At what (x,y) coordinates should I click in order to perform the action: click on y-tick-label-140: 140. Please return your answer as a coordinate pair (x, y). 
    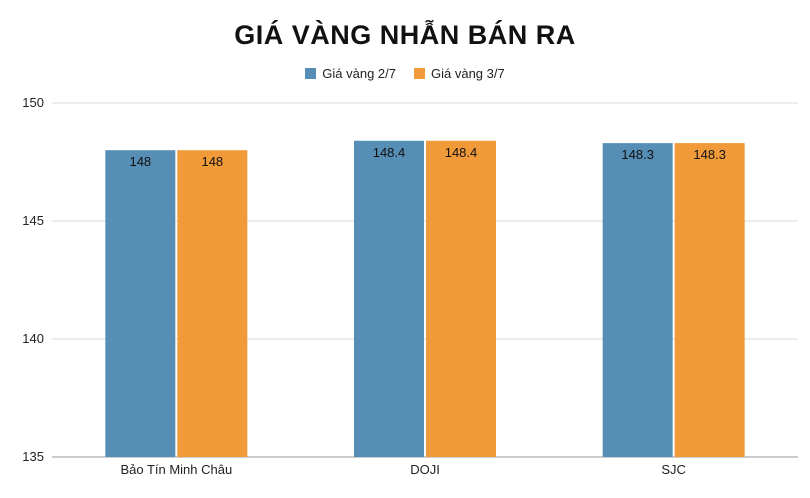
    Looking at the image, I should click on (33, 338).